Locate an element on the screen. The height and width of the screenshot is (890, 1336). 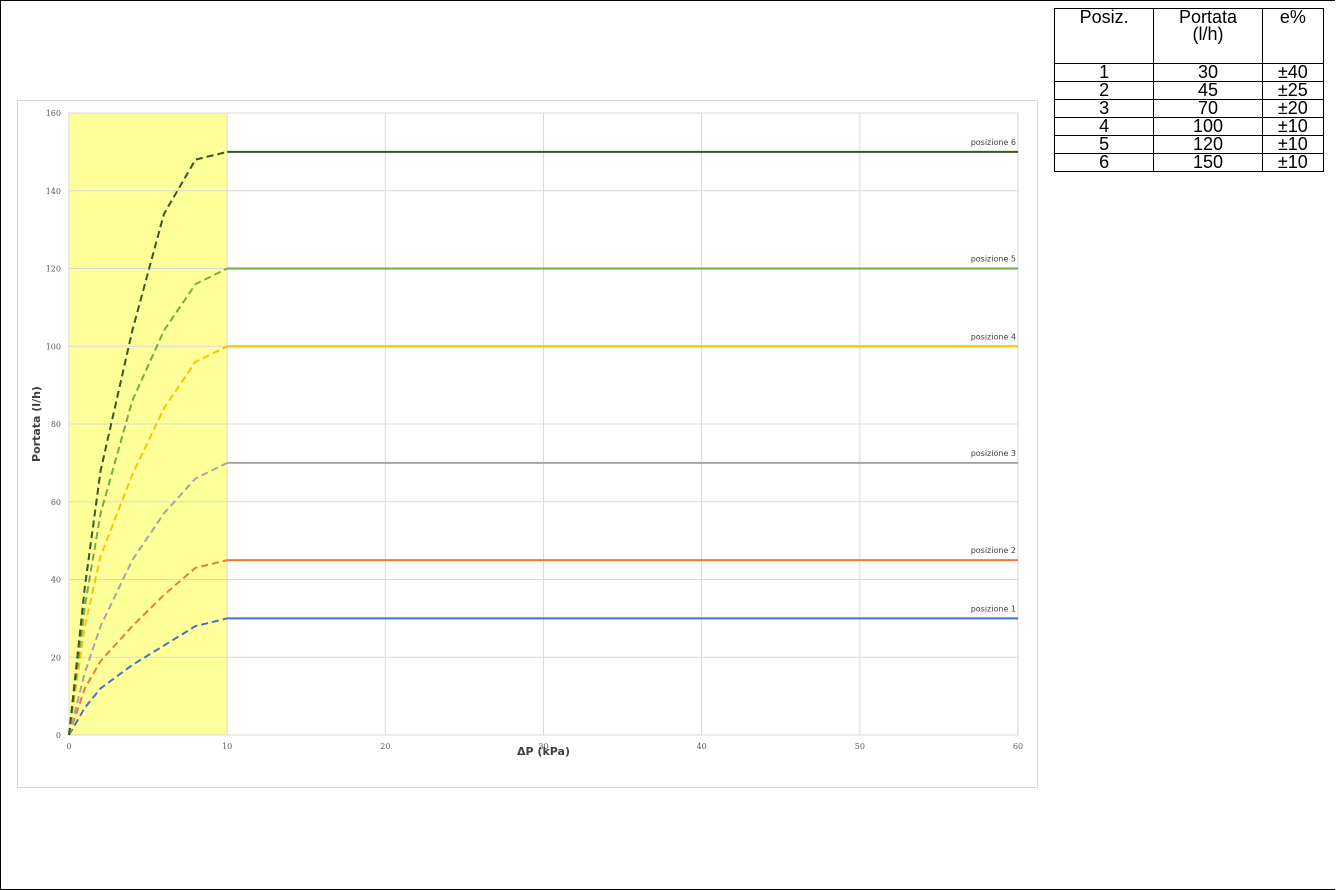
y-tick-label: 80 is located at coordinates (56, 424).